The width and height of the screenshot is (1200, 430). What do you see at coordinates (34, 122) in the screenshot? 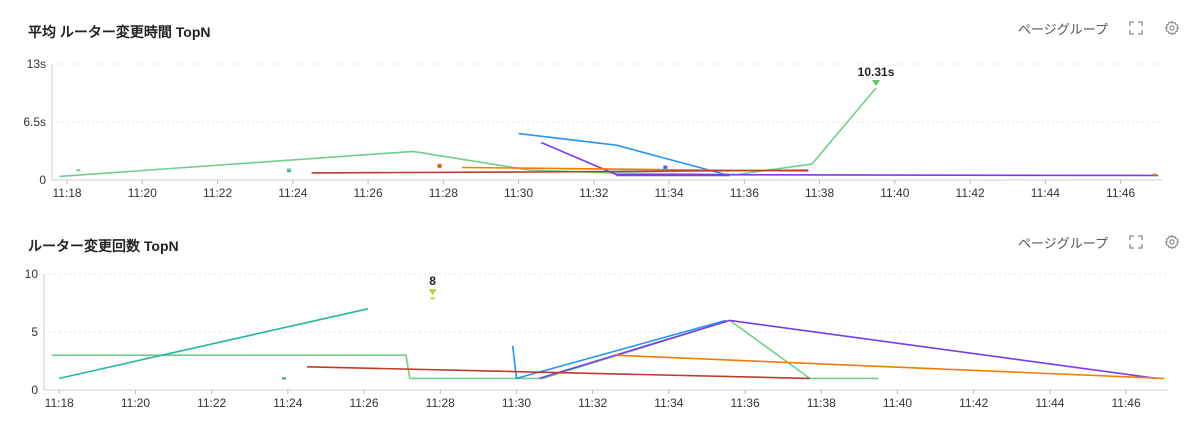
I see `y-tick-label: 6.5s` at bounding box center [34, 122].